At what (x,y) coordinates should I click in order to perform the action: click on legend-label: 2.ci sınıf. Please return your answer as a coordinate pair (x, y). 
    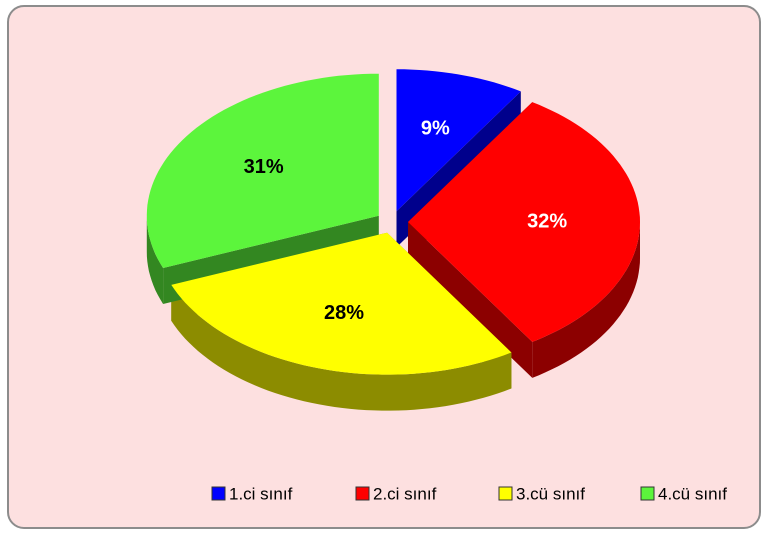
    Looking at the image, I should click on (405, 493).